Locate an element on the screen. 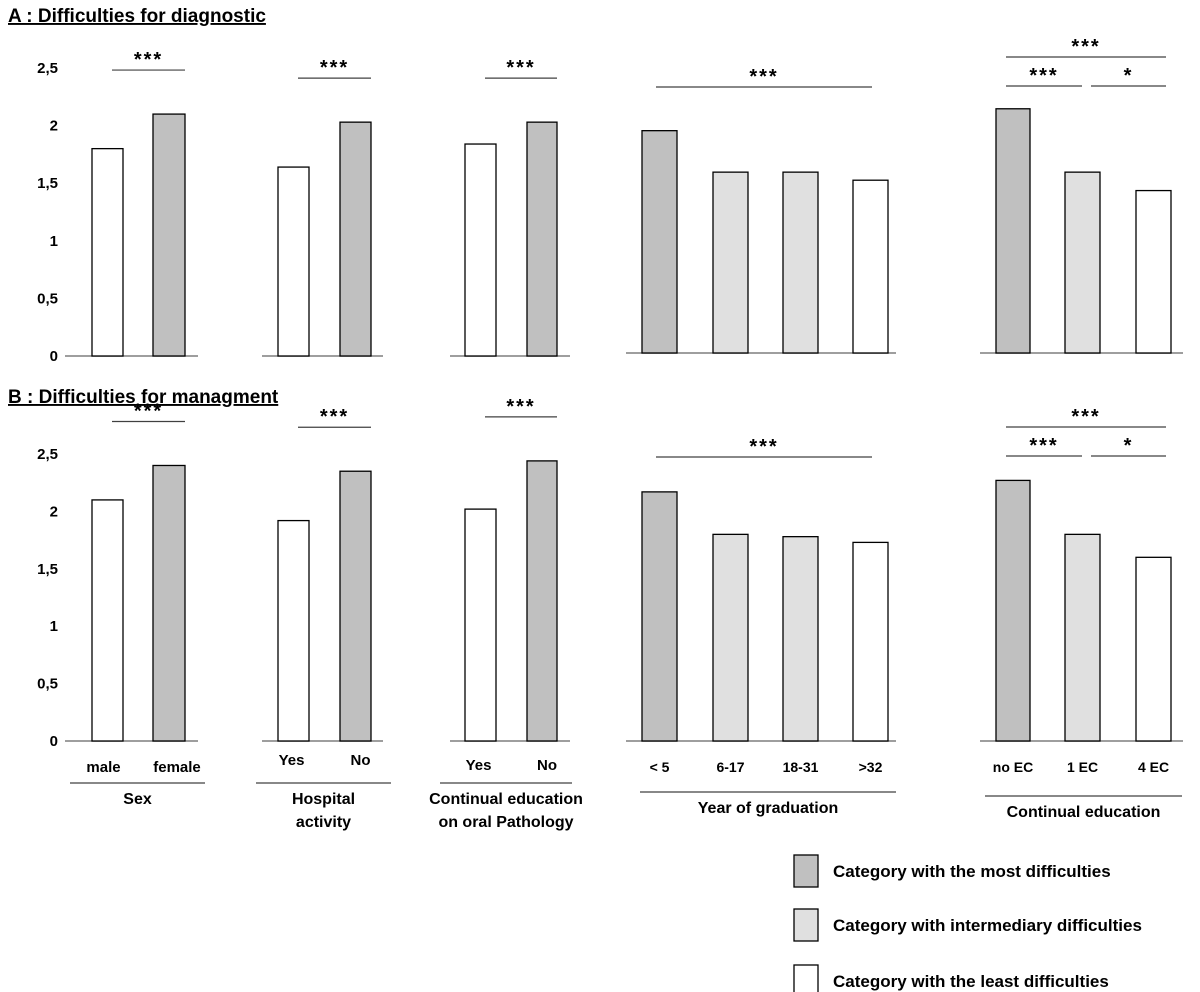 The height and width of the screenshot is (992, 1200). group-title: Sex is located at coordinates (137, 799).